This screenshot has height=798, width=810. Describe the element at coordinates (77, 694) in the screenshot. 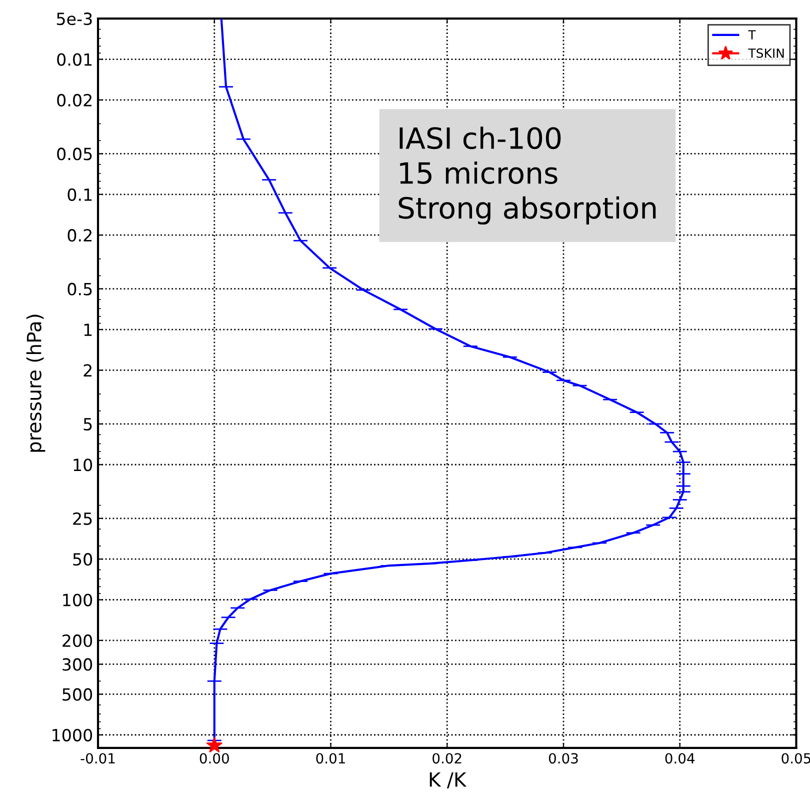

I see `y-tick-label: 500` at that location.